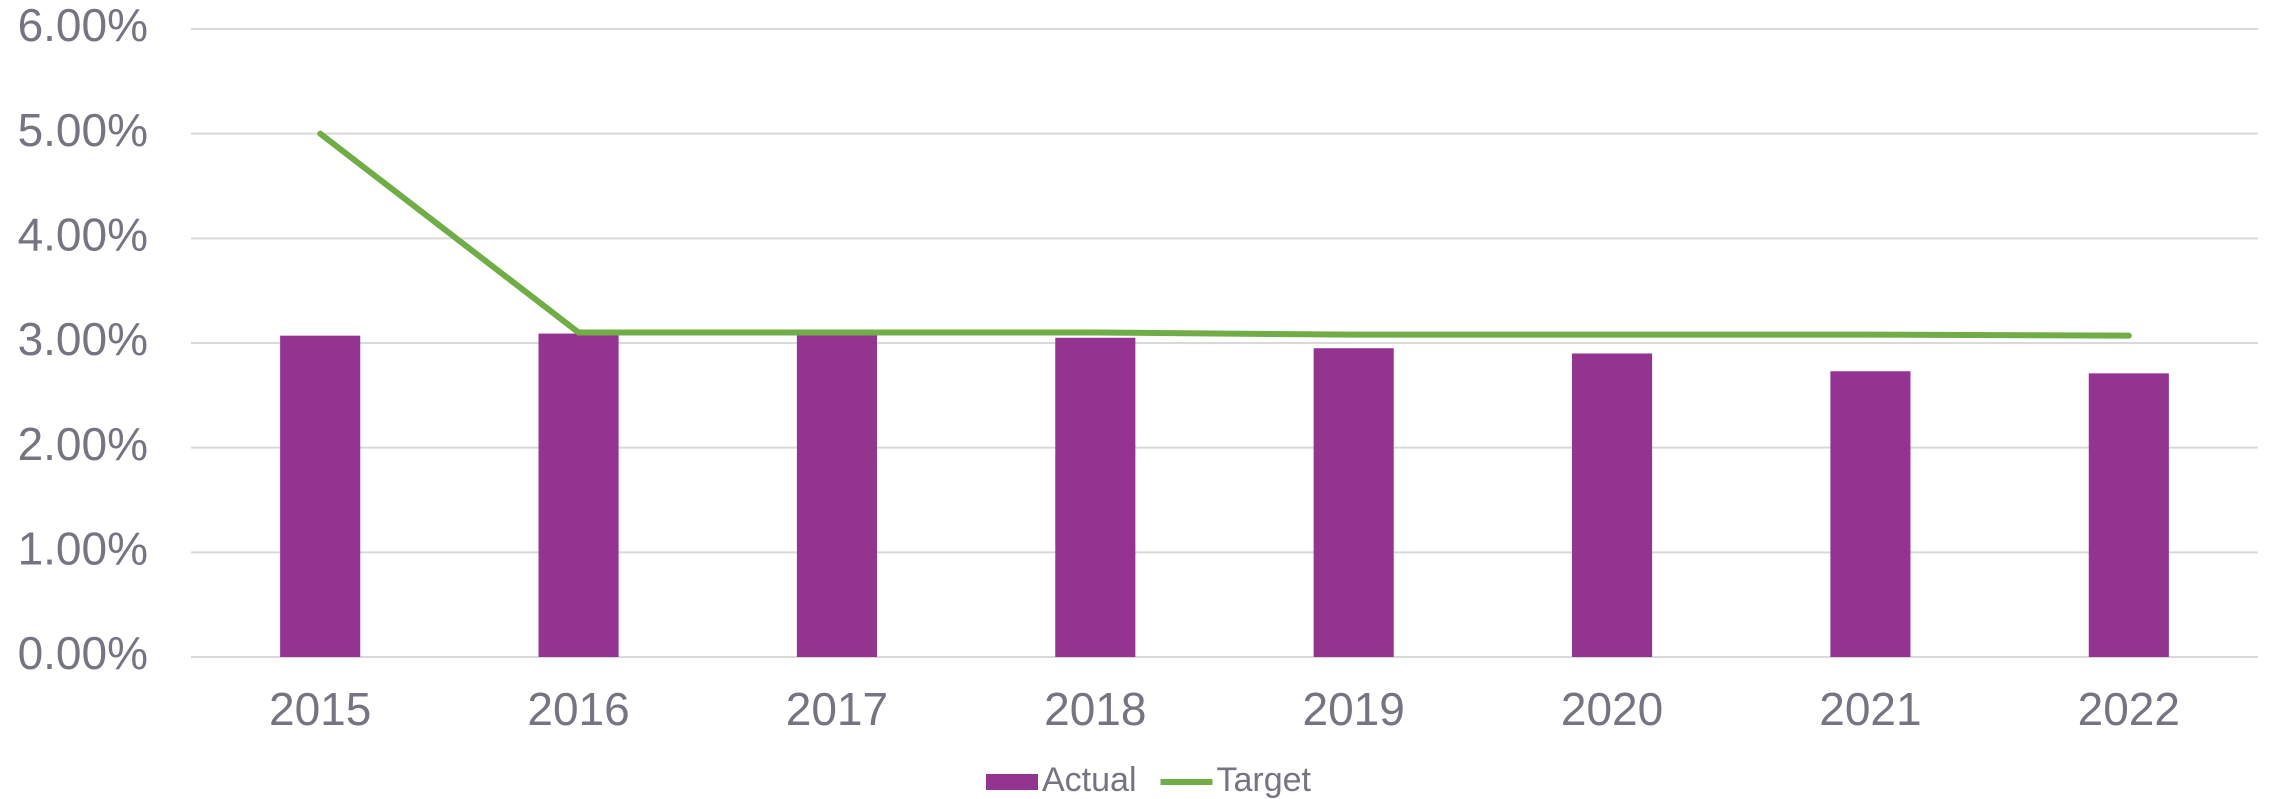 The width and height of the screenshot is (2270, 799). What do you see at coordinates (1012, 782) in the screenshot?
I see `legend-swatch` at bounding box center [1012, 782].